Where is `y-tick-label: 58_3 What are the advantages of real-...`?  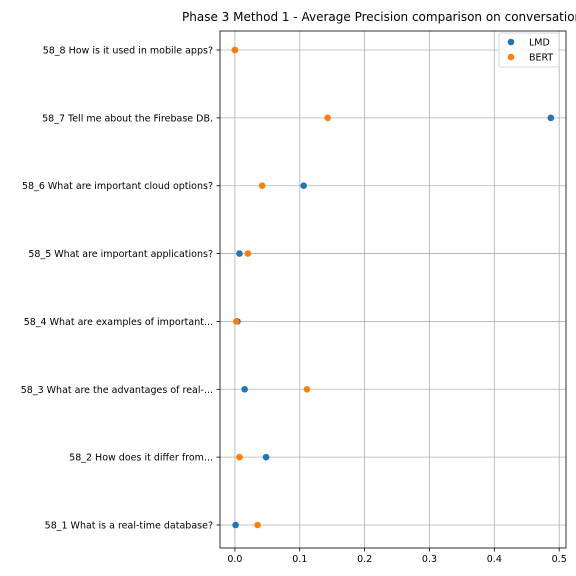 y-tick-label: 58_3 What are the advantages of real-... is located at coordinates (117, 390).